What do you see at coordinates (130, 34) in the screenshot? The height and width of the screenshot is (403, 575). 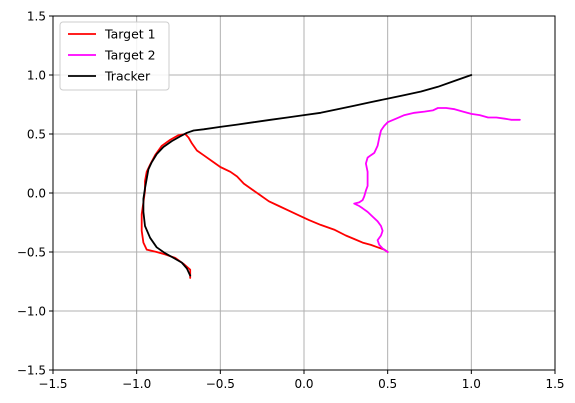 I see `legend-label-target-1: Target 1` at bounding box center [130, 34].